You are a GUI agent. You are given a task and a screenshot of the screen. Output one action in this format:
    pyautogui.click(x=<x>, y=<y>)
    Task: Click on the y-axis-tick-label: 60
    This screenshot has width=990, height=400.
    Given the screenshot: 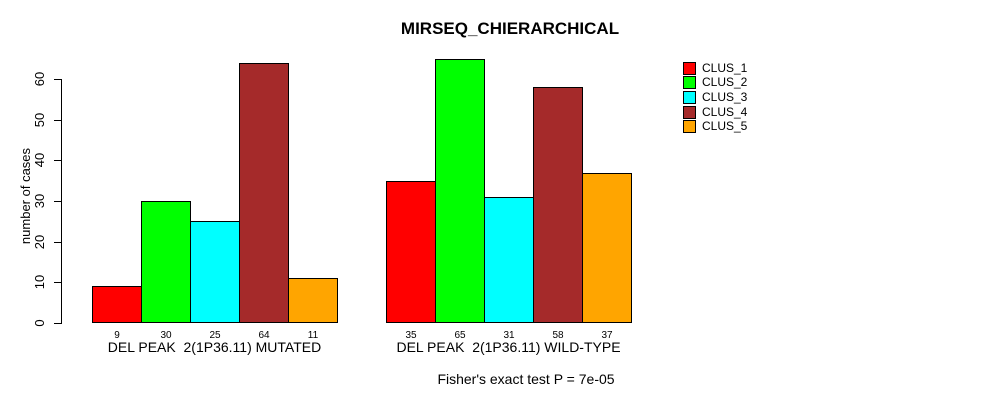 What is the action you would take?
    pyautogui.click(x=39, y=79)
    